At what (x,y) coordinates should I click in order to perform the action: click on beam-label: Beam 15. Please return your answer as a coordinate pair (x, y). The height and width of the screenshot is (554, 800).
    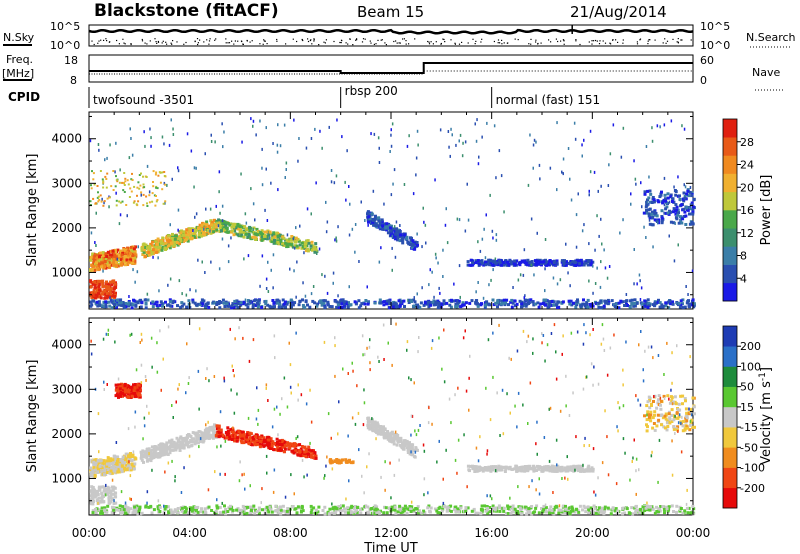
    Looking at the image, I should click on (390, 12).